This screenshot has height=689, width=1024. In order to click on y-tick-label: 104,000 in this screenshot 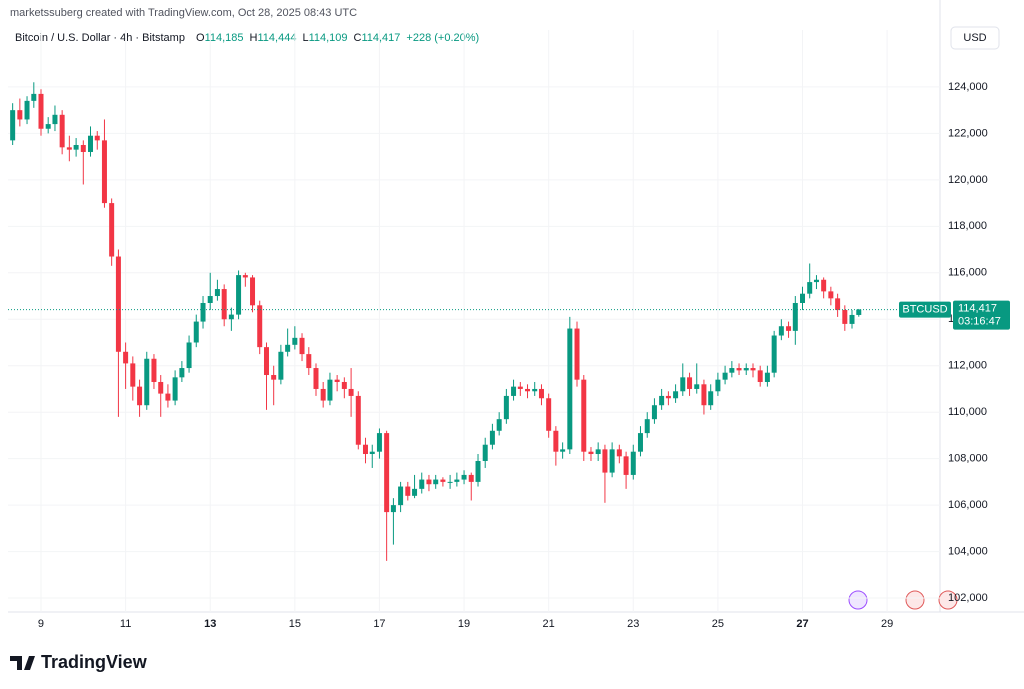, I will do `click(968, 551)`.